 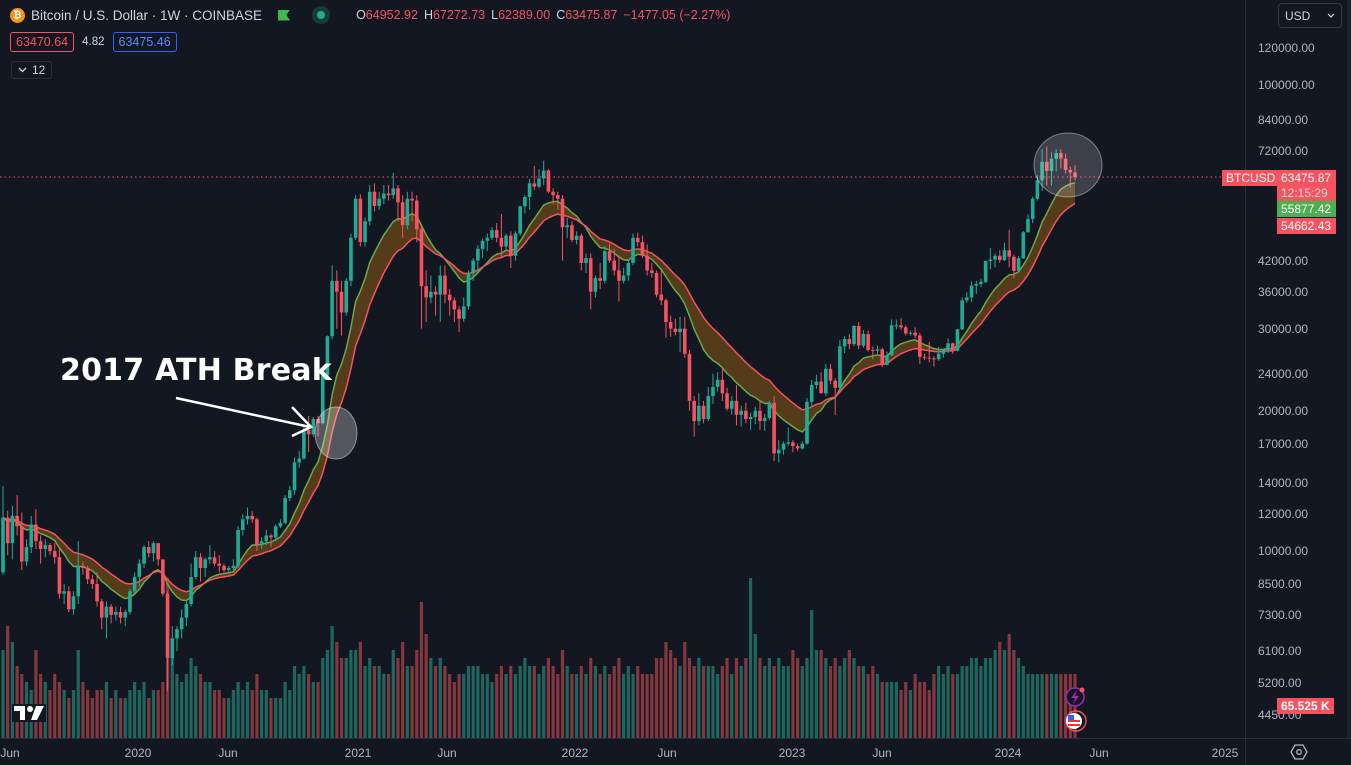 What do you see at coordinates (1283, 328) in the screenshot?
I see `price-axis-label: 30000.00` at bounding box center [1283, 328].